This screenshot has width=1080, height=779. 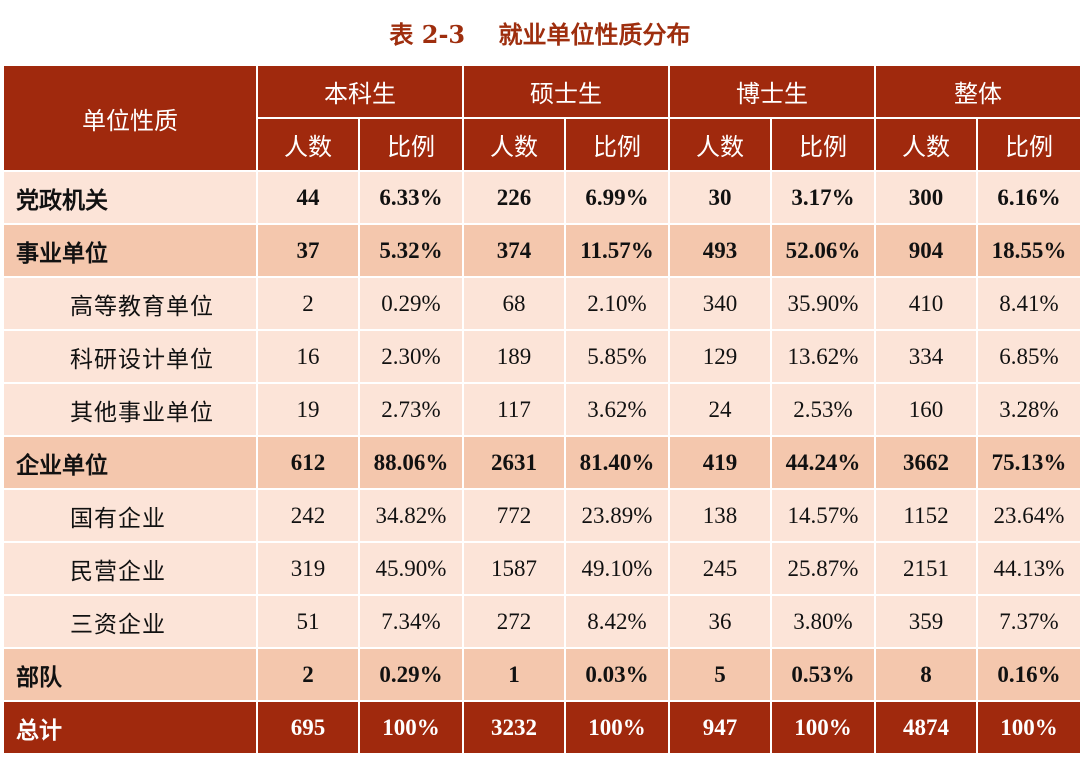 What do you see at coordinates (926, 250) in the screenshot?
I see `count-cell: 904` at bounding box center [926, 250].